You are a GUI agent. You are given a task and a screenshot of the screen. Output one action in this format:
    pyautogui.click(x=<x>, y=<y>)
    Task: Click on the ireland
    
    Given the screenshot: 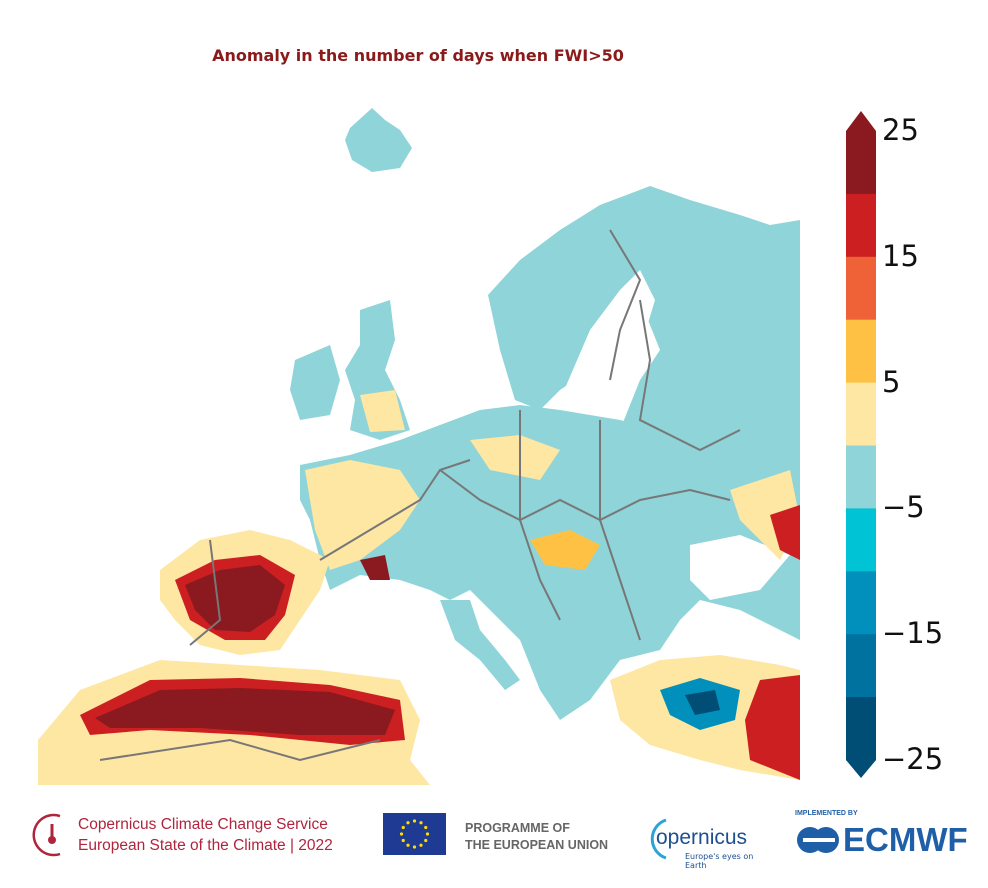 What is the action you would take?
    pyautogui.click(x=315, y=382)
    